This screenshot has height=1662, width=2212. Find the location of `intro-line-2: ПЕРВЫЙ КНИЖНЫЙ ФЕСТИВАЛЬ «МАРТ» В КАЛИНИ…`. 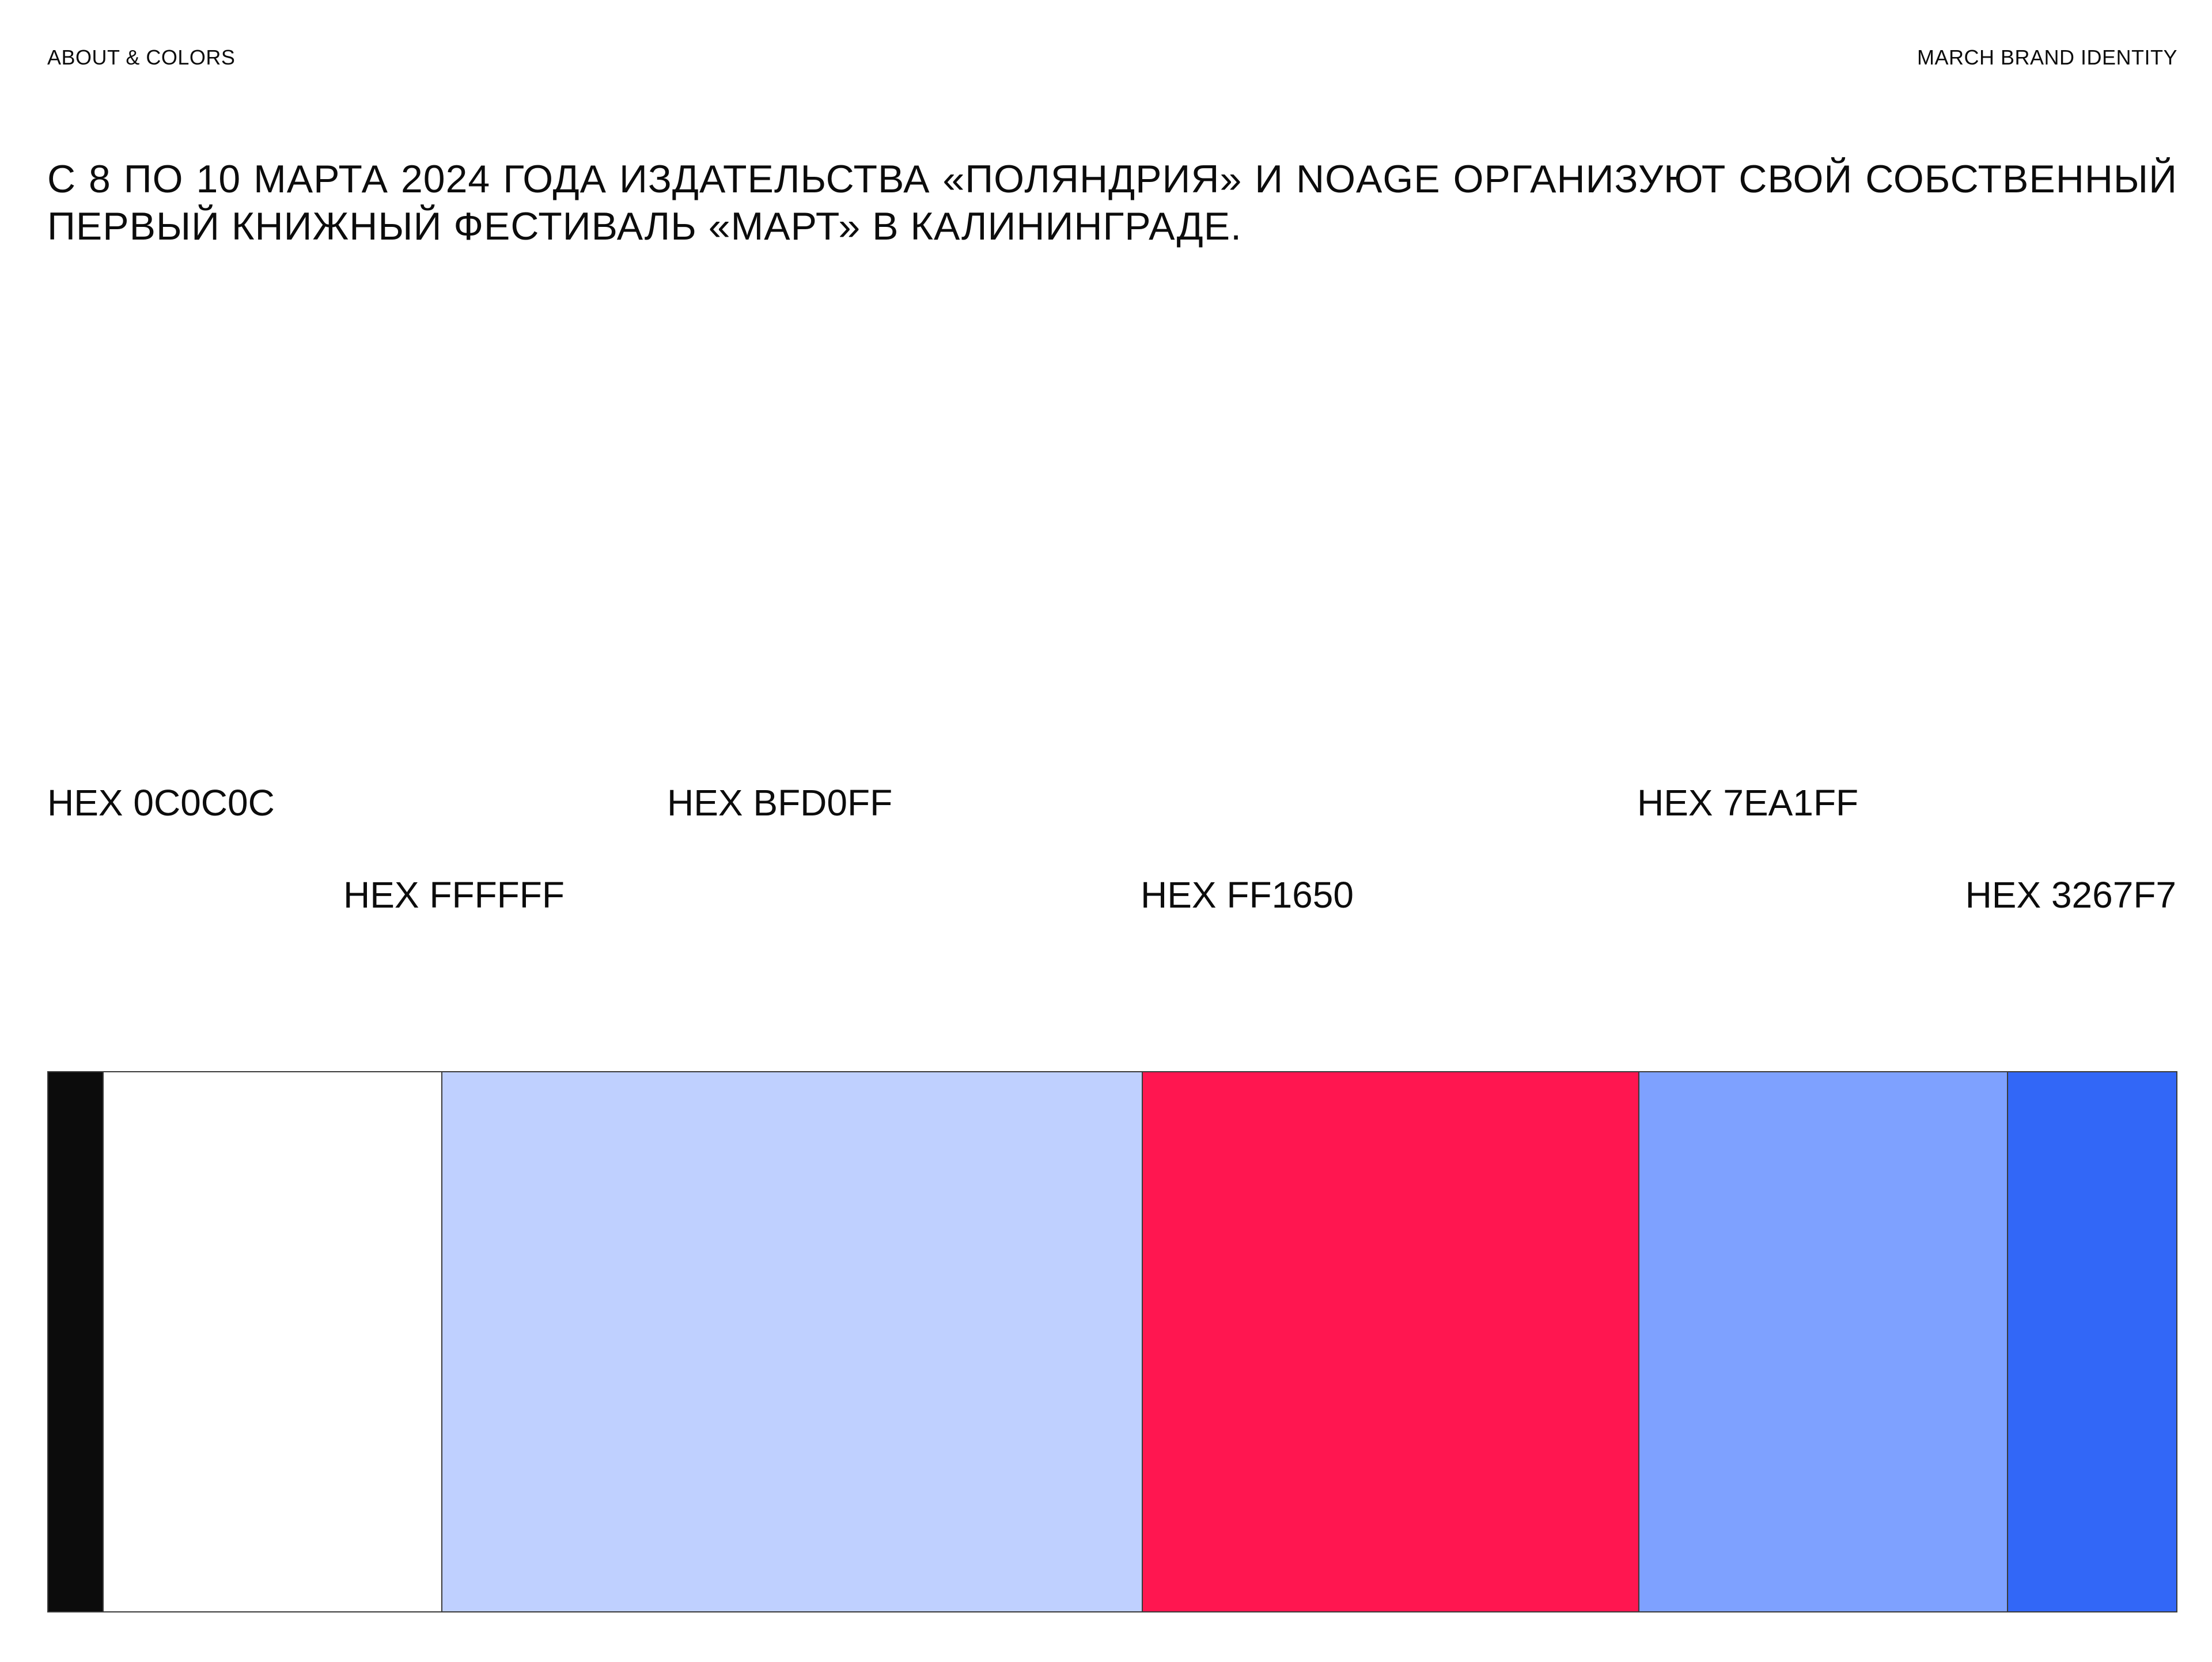

intro-line-2: ПЕРВЫЙ КНИЖНЫЙ ФЕСТИВАЛЬ «МАРТ» В КАЛИНИ… is located at coordinates (644, 226).